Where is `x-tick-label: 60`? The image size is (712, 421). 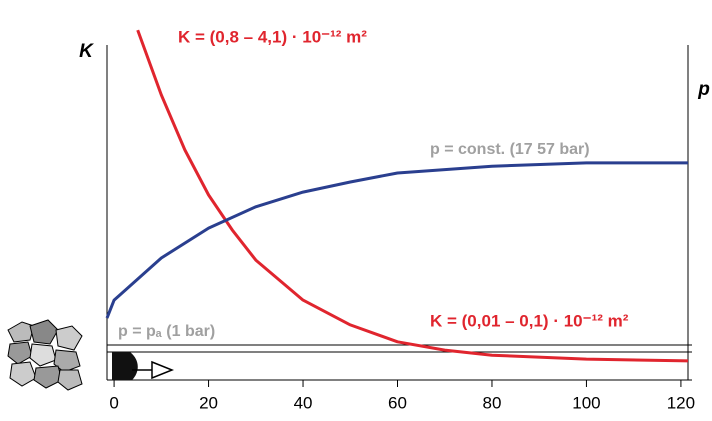
x-tick-label: 60 is located at coordinates (397, 402).